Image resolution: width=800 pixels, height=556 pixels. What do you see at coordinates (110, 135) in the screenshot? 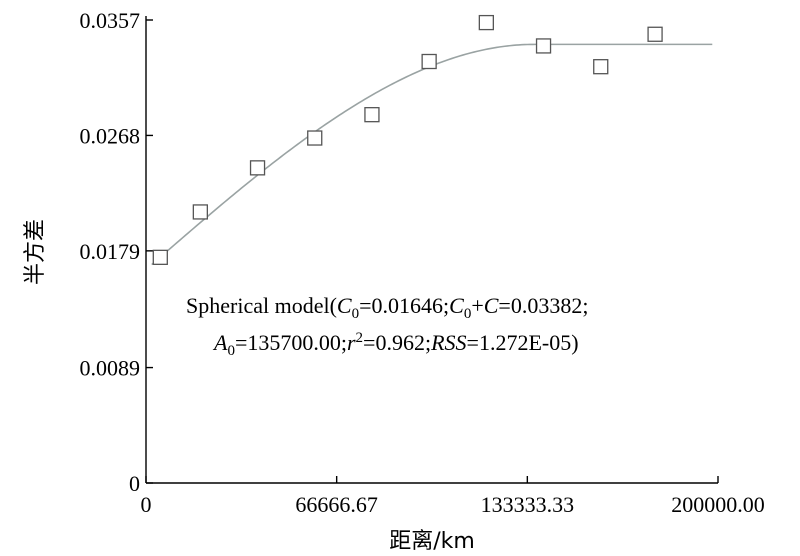
I see `y-tick-label: 0.0268` at bounding box center [110, 135].